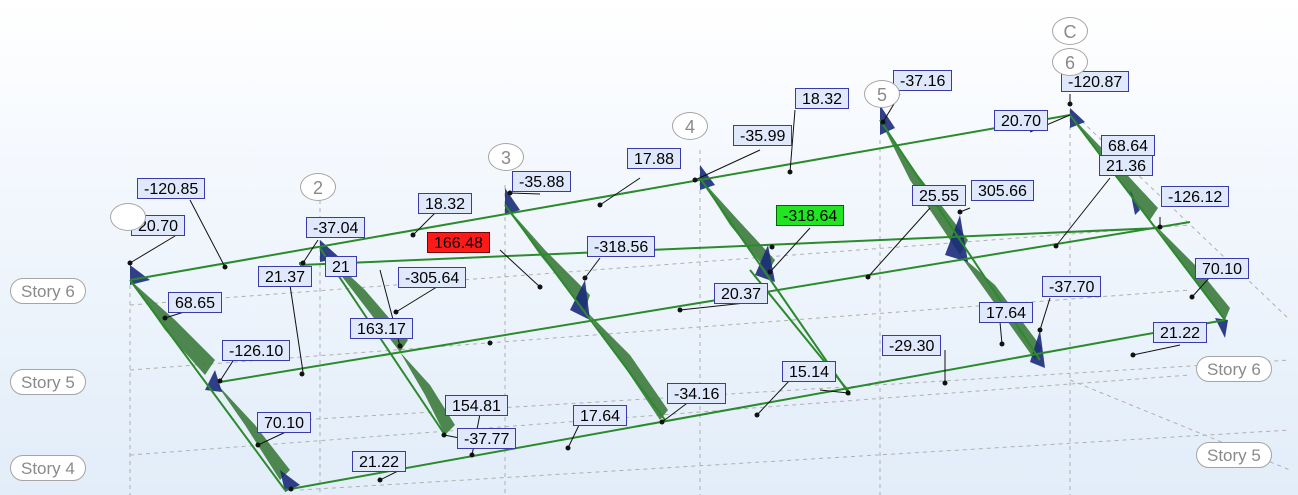  Describe the element at coordinates (336, 227) in the screenshot. I see `moment-value-label: -37.04` at that location.